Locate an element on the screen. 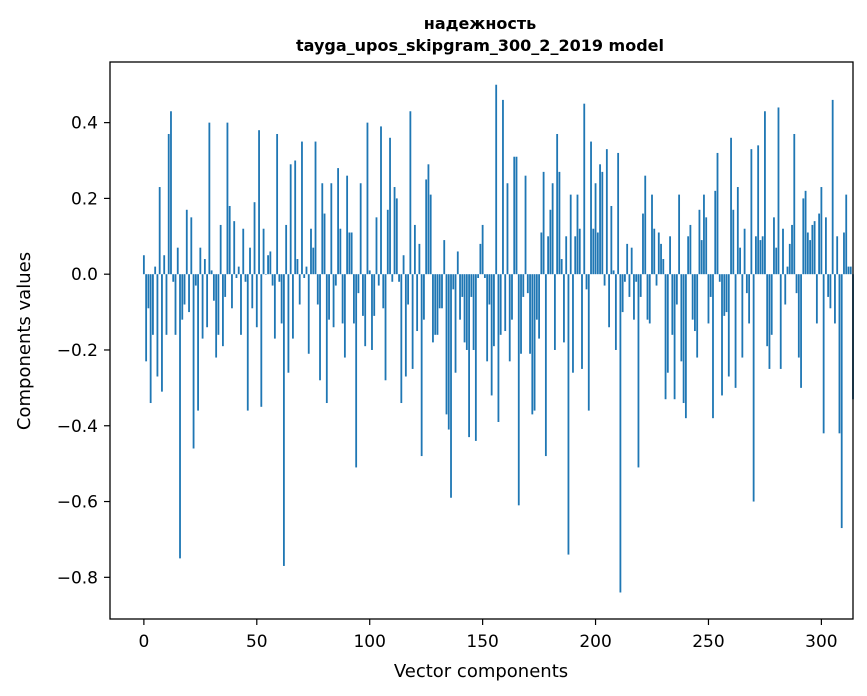 This screenshot has width=867, height=696. chart-title-line1: надежность is located at coordinates (480, 23).